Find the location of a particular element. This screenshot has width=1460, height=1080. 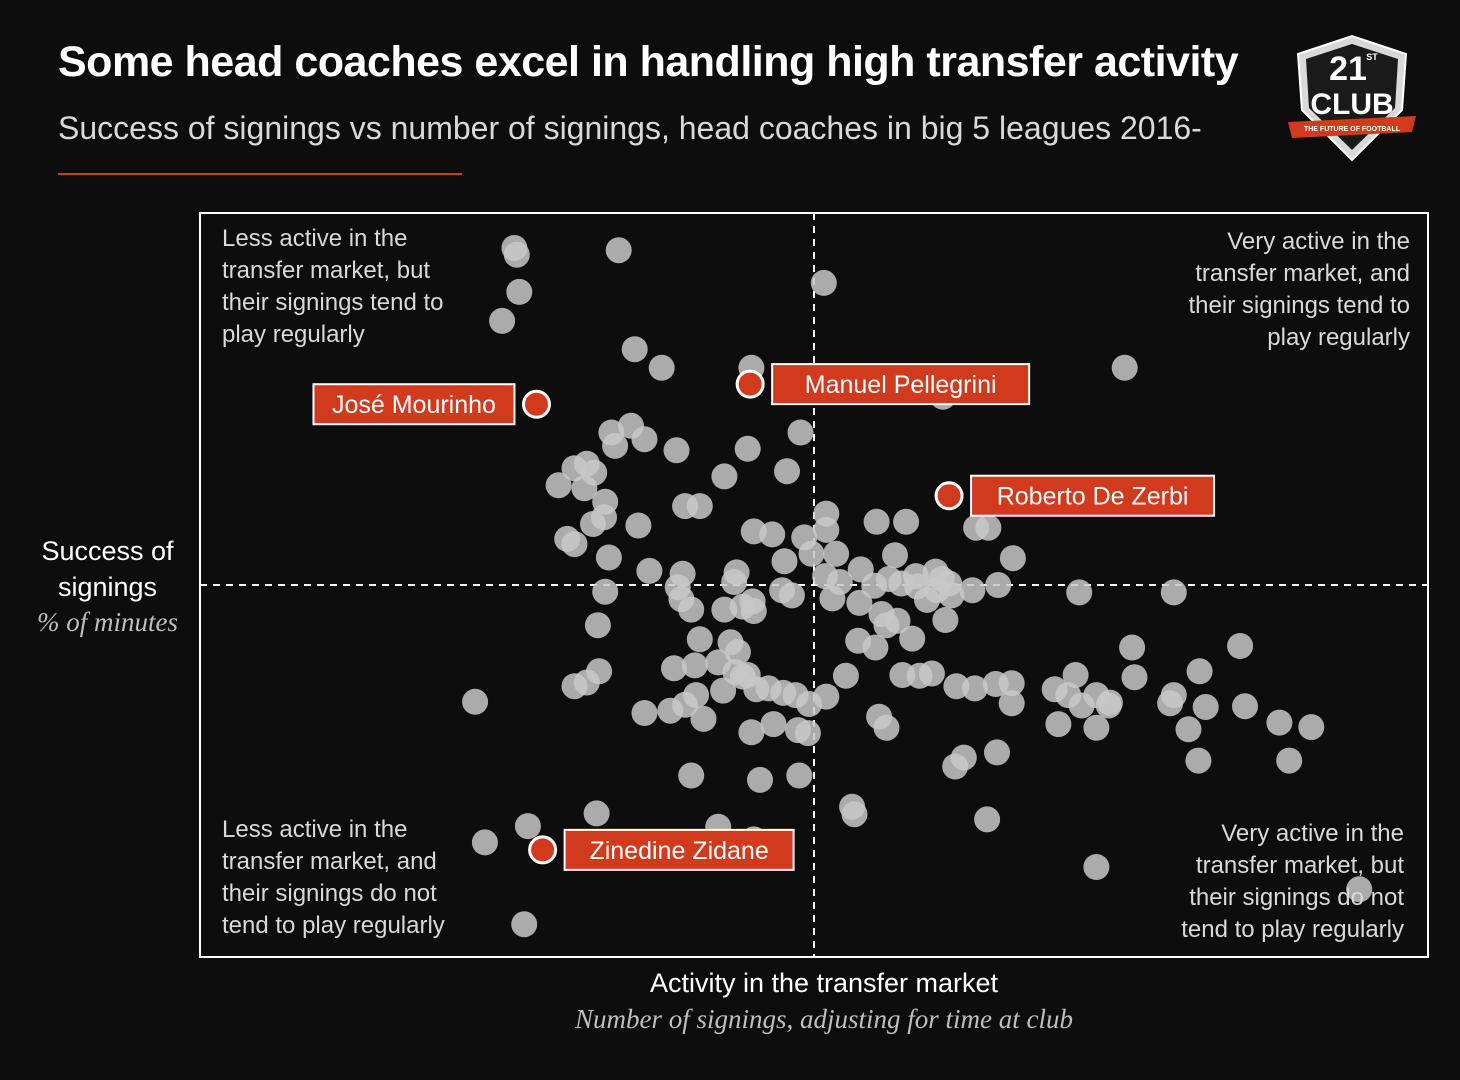

label-box-jos-mourinho is located at coordinates (414, 404).